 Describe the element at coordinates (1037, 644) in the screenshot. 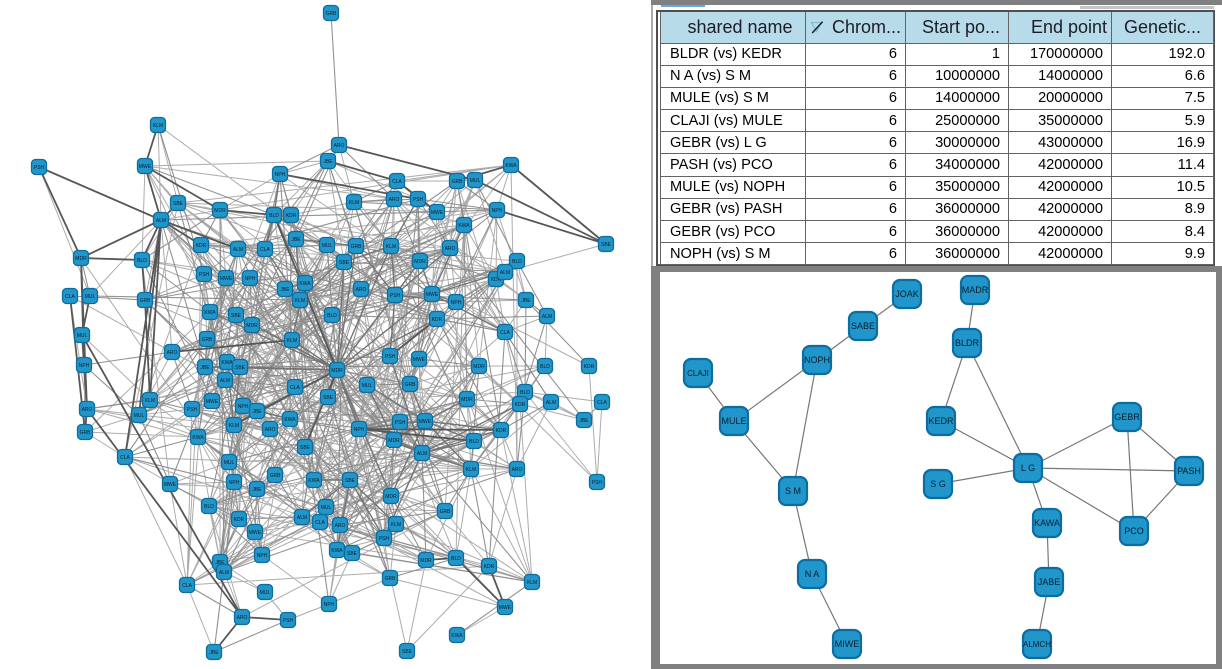

I see `svg-text: ALMCH` at that location.